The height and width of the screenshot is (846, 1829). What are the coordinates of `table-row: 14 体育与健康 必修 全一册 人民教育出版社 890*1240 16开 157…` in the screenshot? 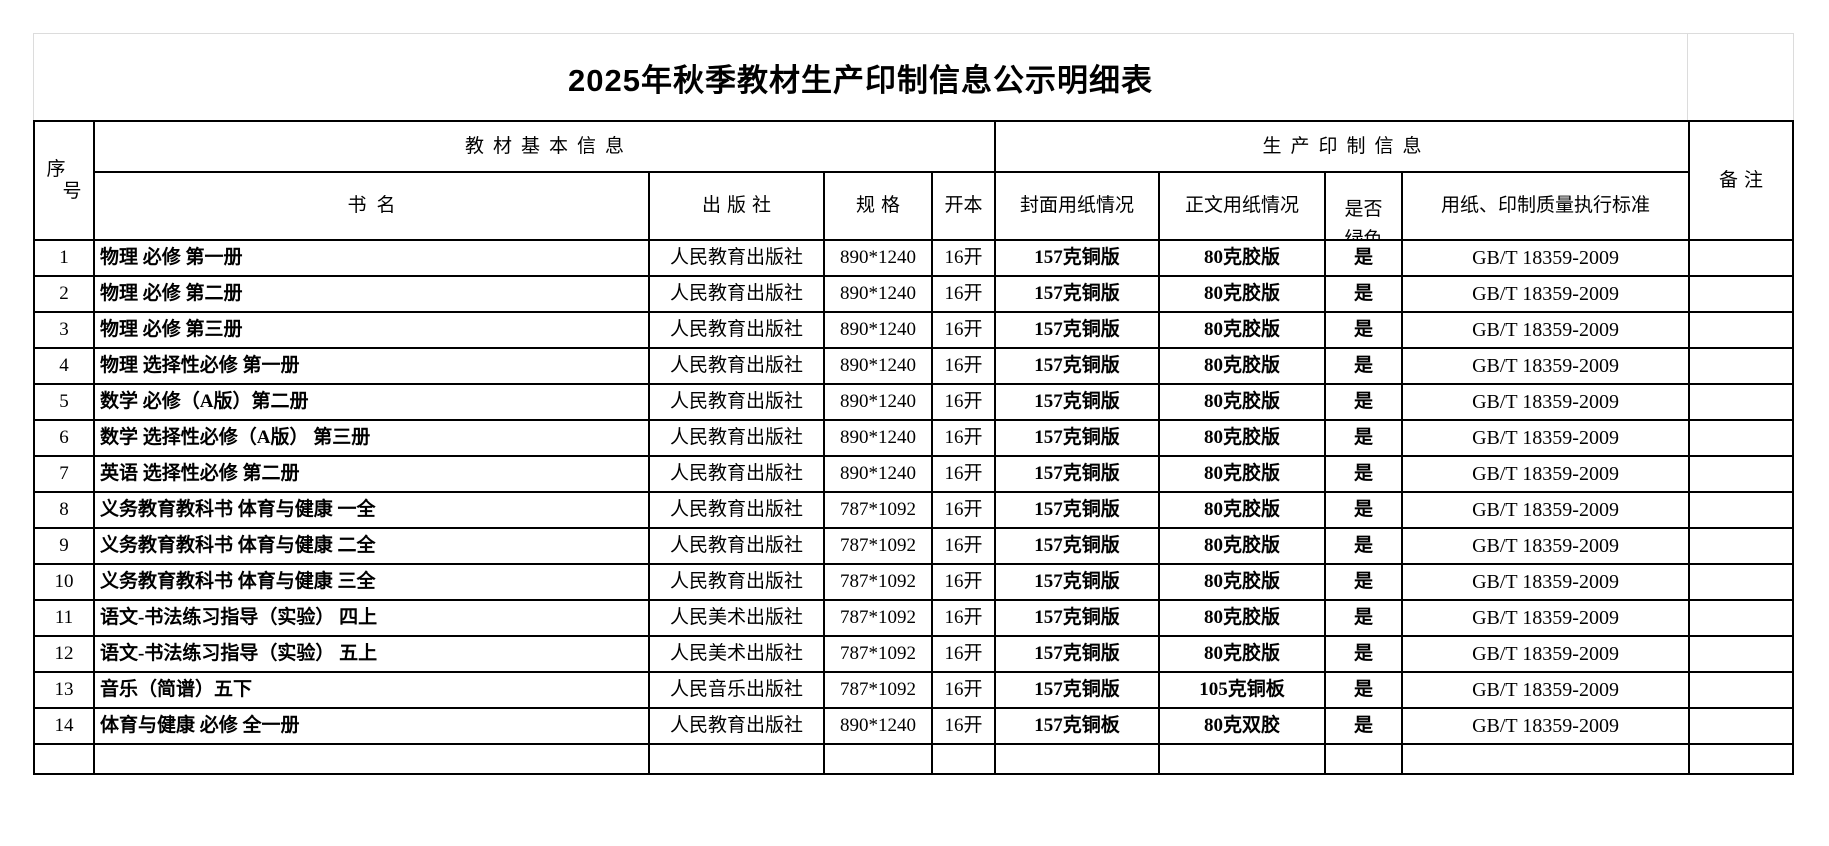 It's located at (914, 726).